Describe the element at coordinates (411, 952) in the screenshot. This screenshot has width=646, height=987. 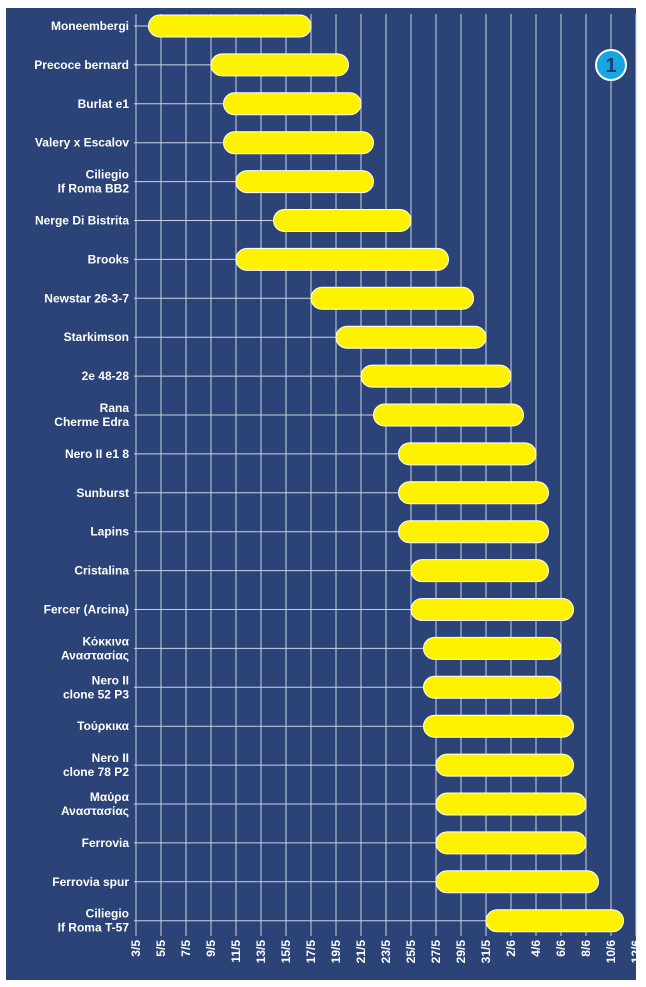
I see `x-tick-label: 25/5` at that location.